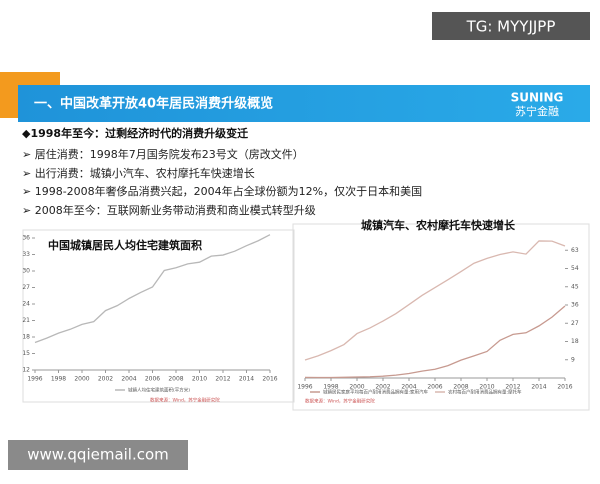  I want to click on legend-label: 农村每百户耐用消费品拥有量:摩托车, so click(485, 392).